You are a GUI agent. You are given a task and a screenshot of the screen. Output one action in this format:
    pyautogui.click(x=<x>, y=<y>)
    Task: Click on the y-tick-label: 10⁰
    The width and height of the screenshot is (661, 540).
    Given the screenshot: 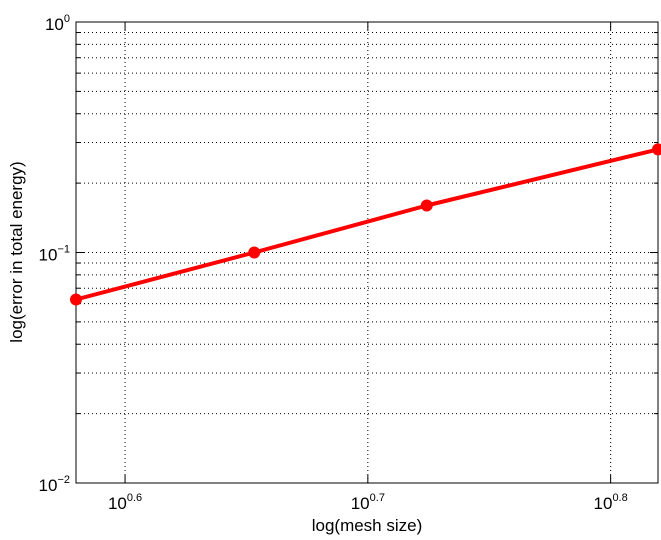 What is the action you would take?
    pyautogui.click(x=57, y=23)
    